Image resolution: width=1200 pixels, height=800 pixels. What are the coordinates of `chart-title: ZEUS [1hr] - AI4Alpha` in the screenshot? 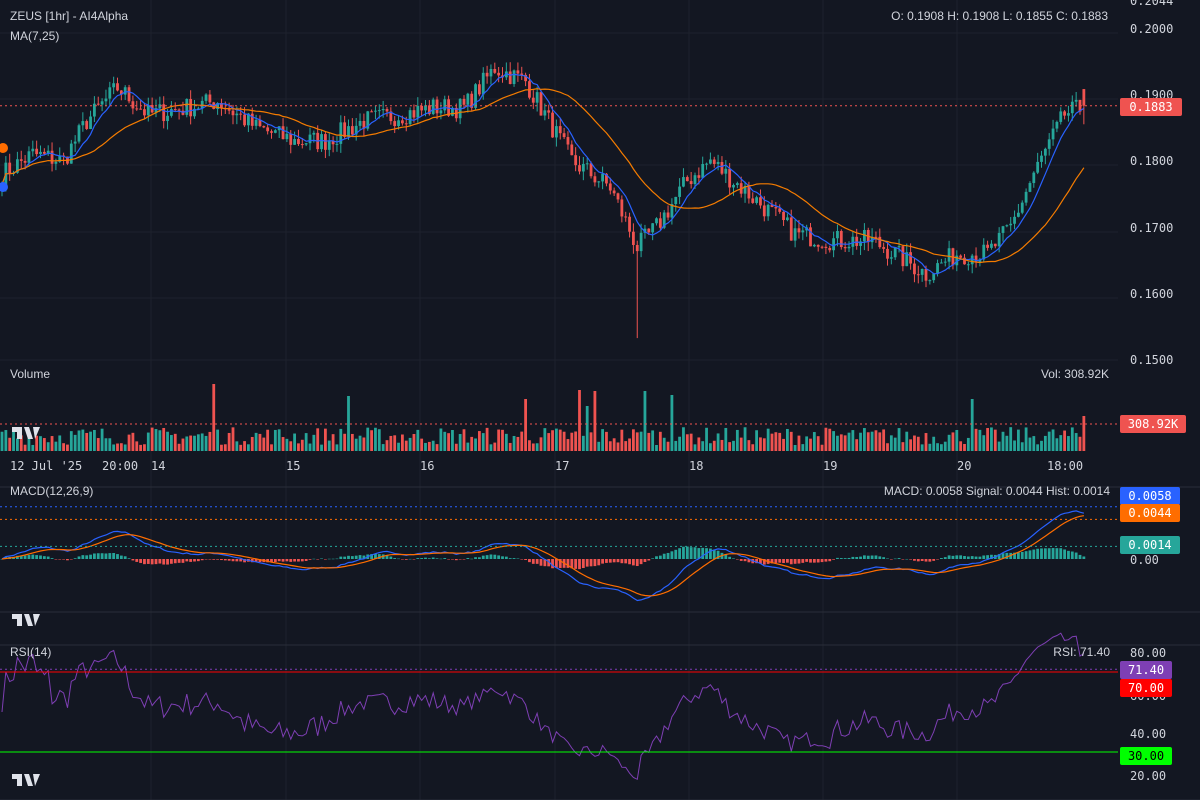 It's located at (69, 16).